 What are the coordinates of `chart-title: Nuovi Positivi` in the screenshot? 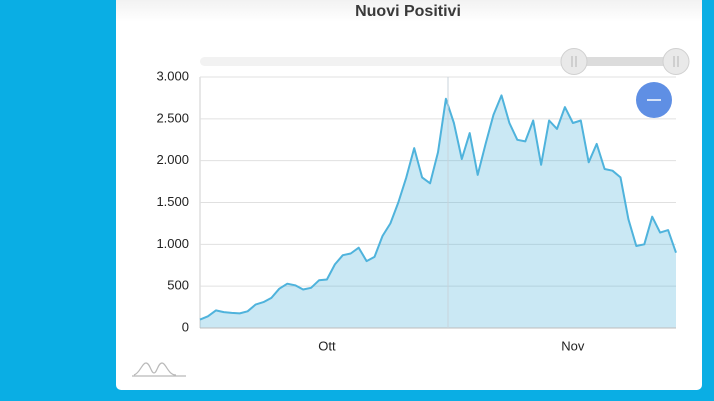 It's located at (408, 11).